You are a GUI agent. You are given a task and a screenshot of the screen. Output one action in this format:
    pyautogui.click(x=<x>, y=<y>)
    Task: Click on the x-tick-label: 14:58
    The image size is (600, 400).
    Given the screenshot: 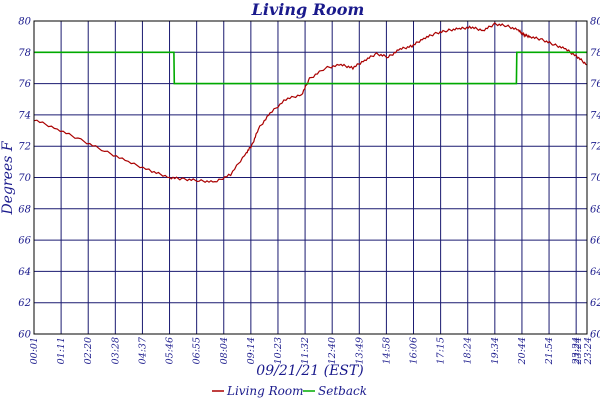 What is the action you would take?
    pyautogui.click(x=386, y=350)
    